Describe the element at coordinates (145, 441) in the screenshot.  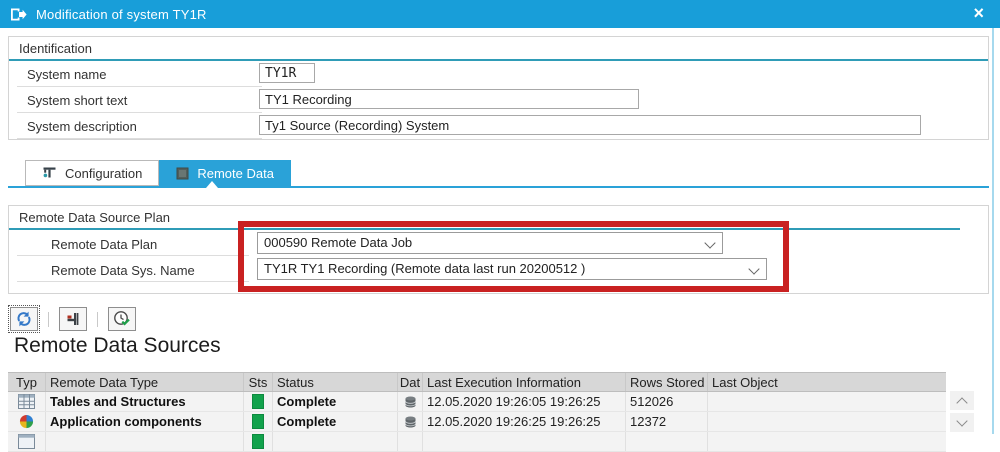
I see `row-name` at that location.